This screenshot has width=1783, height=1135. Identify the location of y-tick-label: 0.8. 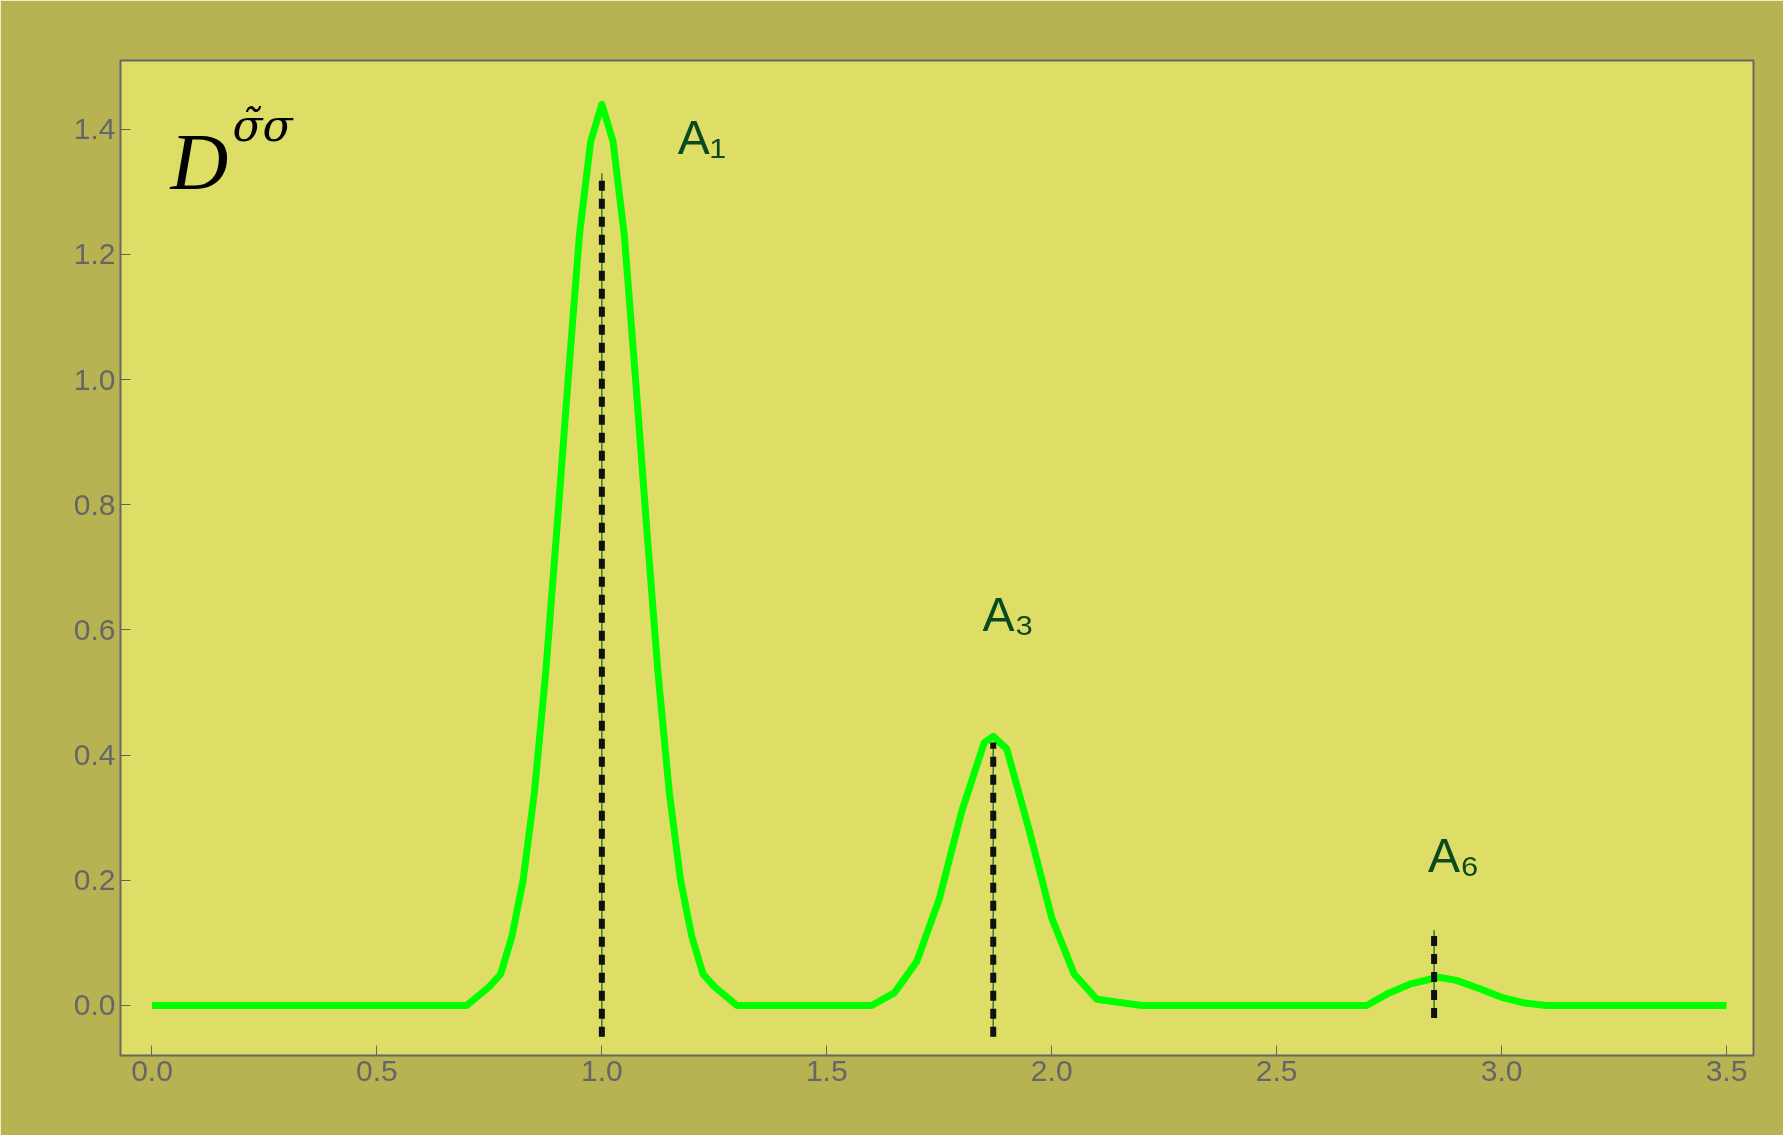
(94, 504).